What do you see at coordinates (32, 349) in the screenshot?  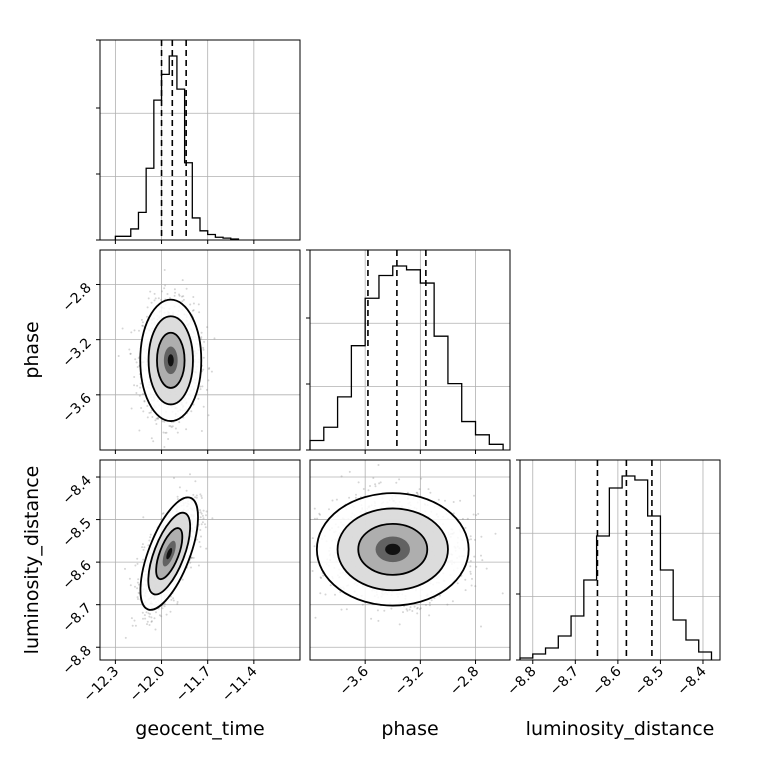 I see `y-axis-label-phase: phase` at bounding box center [32, 349].